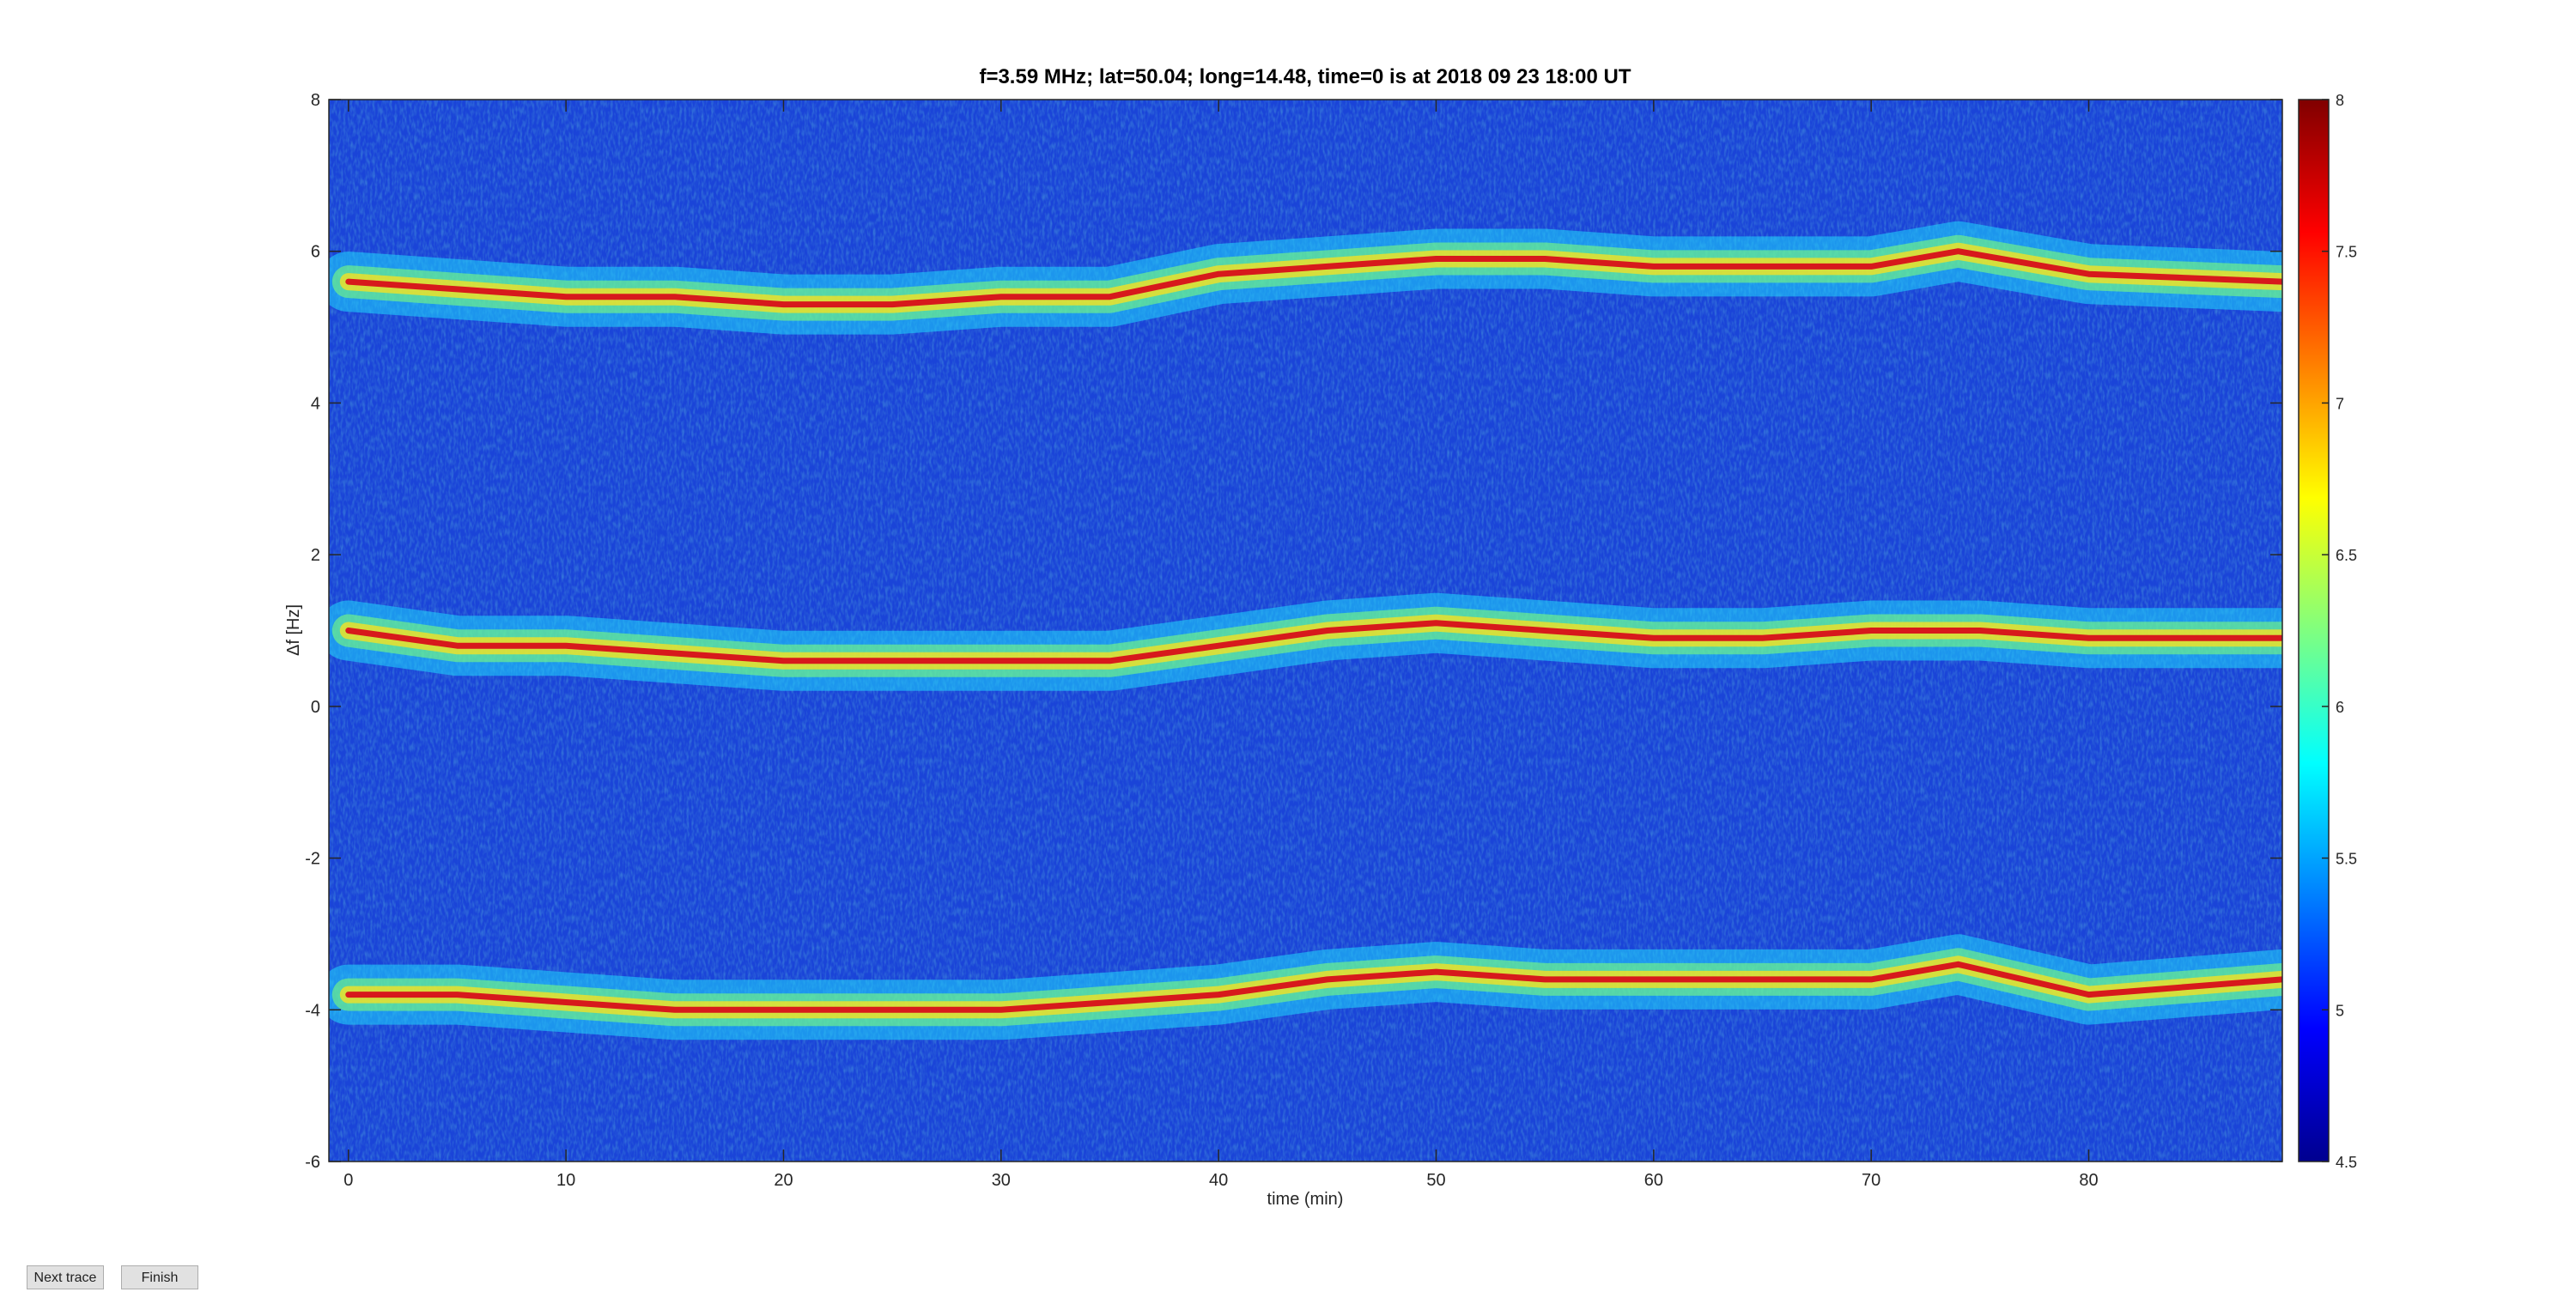 The height and width of the screenshot is (1292, 2576). What do you see at coordinates (2340, 100) in the screenshot?
I see `colorbar-tick-label: 8` at bounding box center [2340, 100].